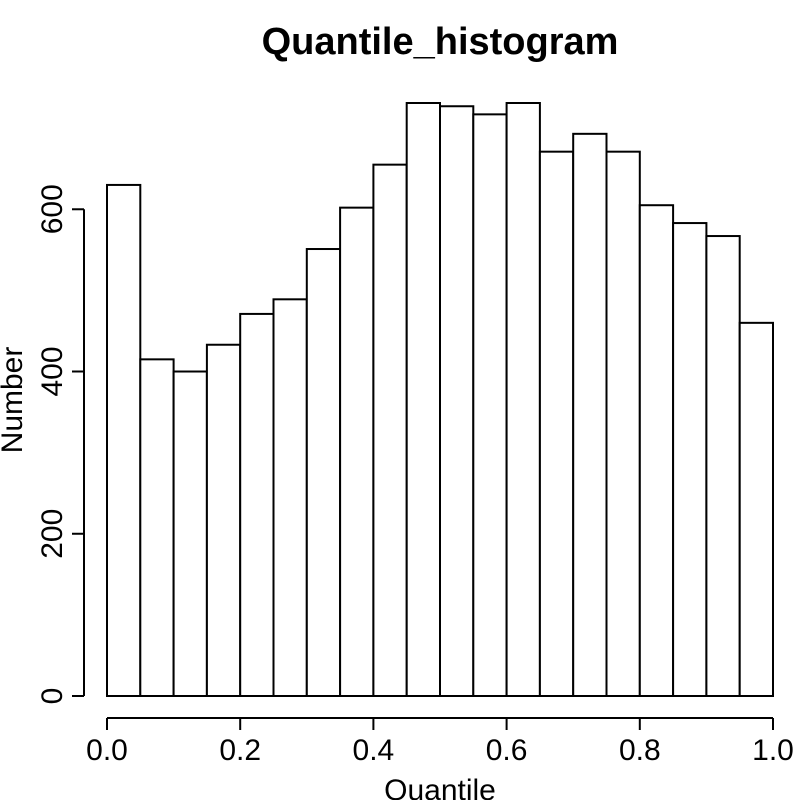  I want to click on y-tick-label: 0, so click(52, 696).